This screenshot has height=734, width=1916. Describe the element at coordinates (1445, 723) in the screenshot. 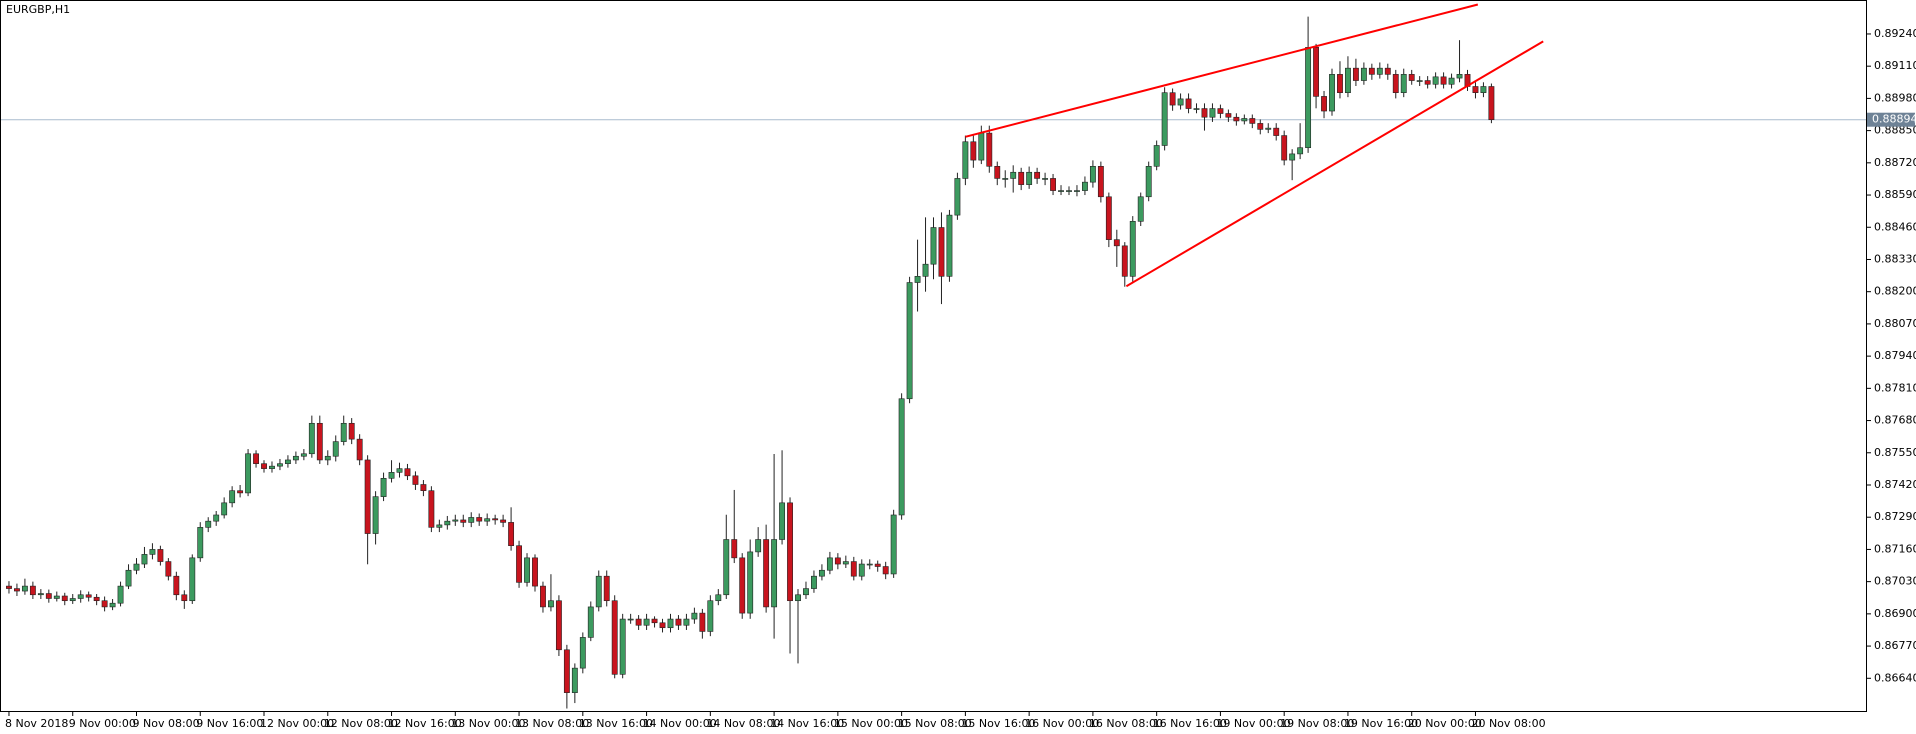

I see `x-tick-label: 20 Nov 00:00` at that location.